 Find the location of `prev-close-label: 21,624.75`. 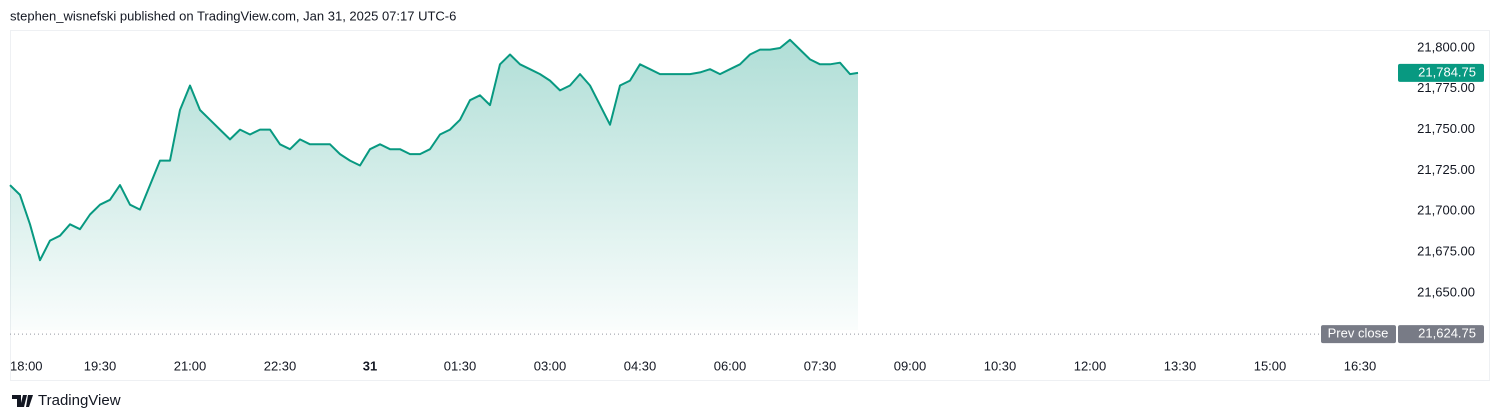

prev-close-label: 21,624.75 is located at coordinates (1447, 333).